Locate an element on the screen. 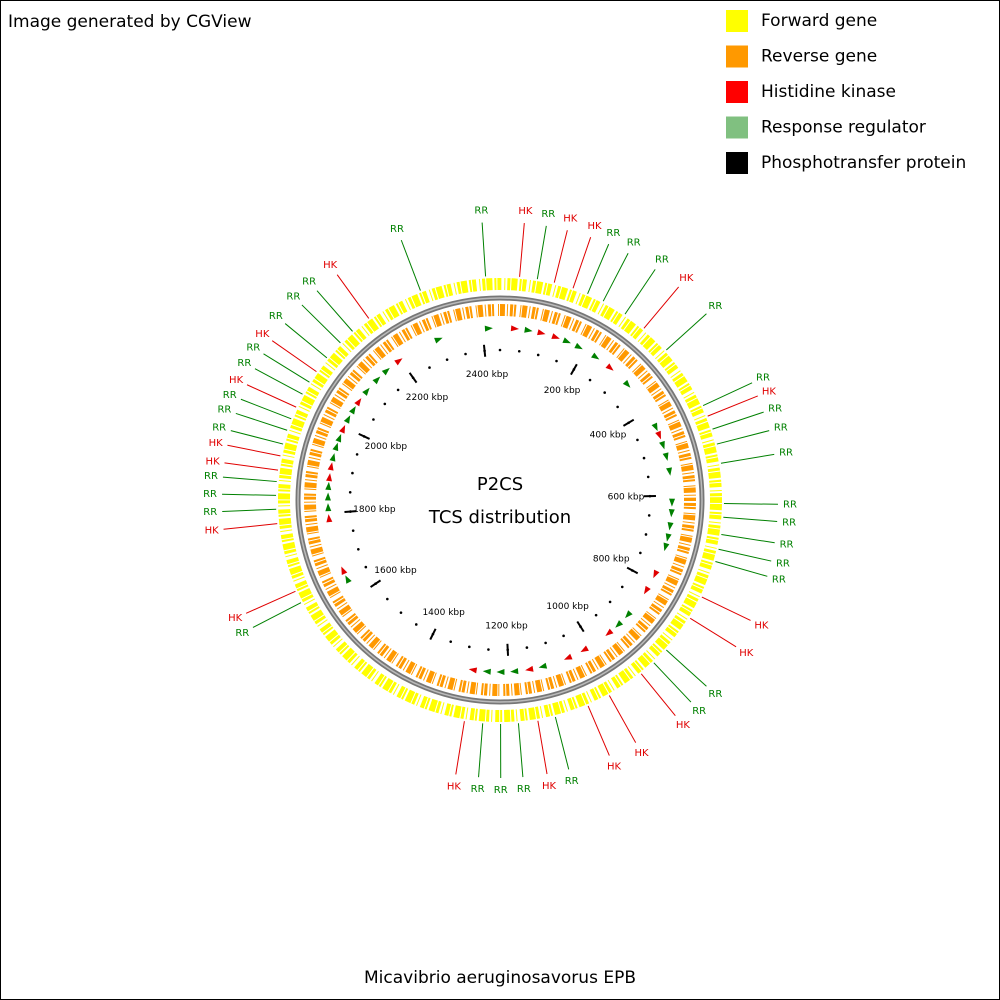 Image resolution: width=1000 pixels, height=1000 pixels. ruler-label: 1400 kbp is located at coordinates (443, 613).